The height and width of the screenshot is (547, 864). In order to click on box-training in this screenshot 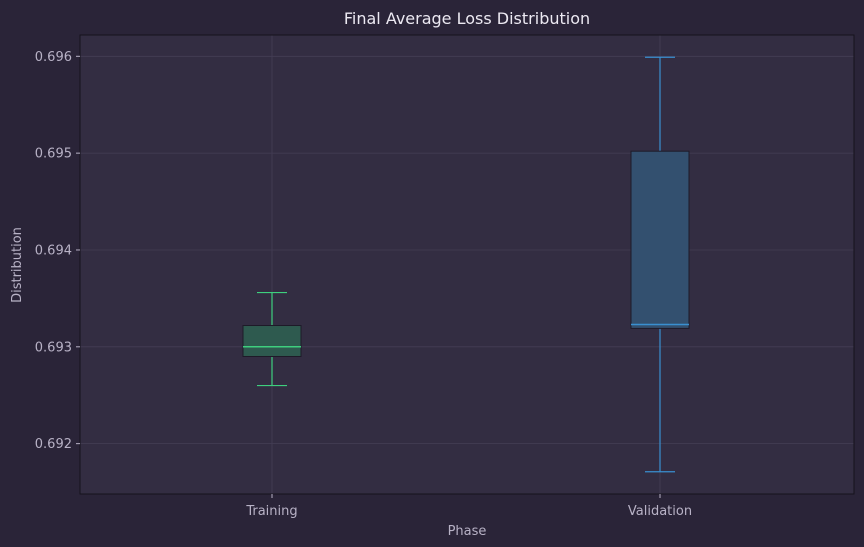, I will do `click(272, 339)`.